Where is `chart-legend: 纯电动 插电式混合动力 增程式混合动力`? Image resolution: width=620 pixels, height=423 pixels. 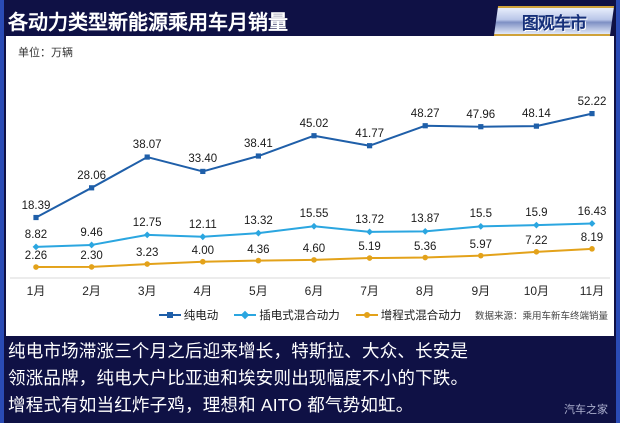
chart-legend: 纯电动 插电式混合动力 增程式混合动力 is located at coordinates (310, 315).